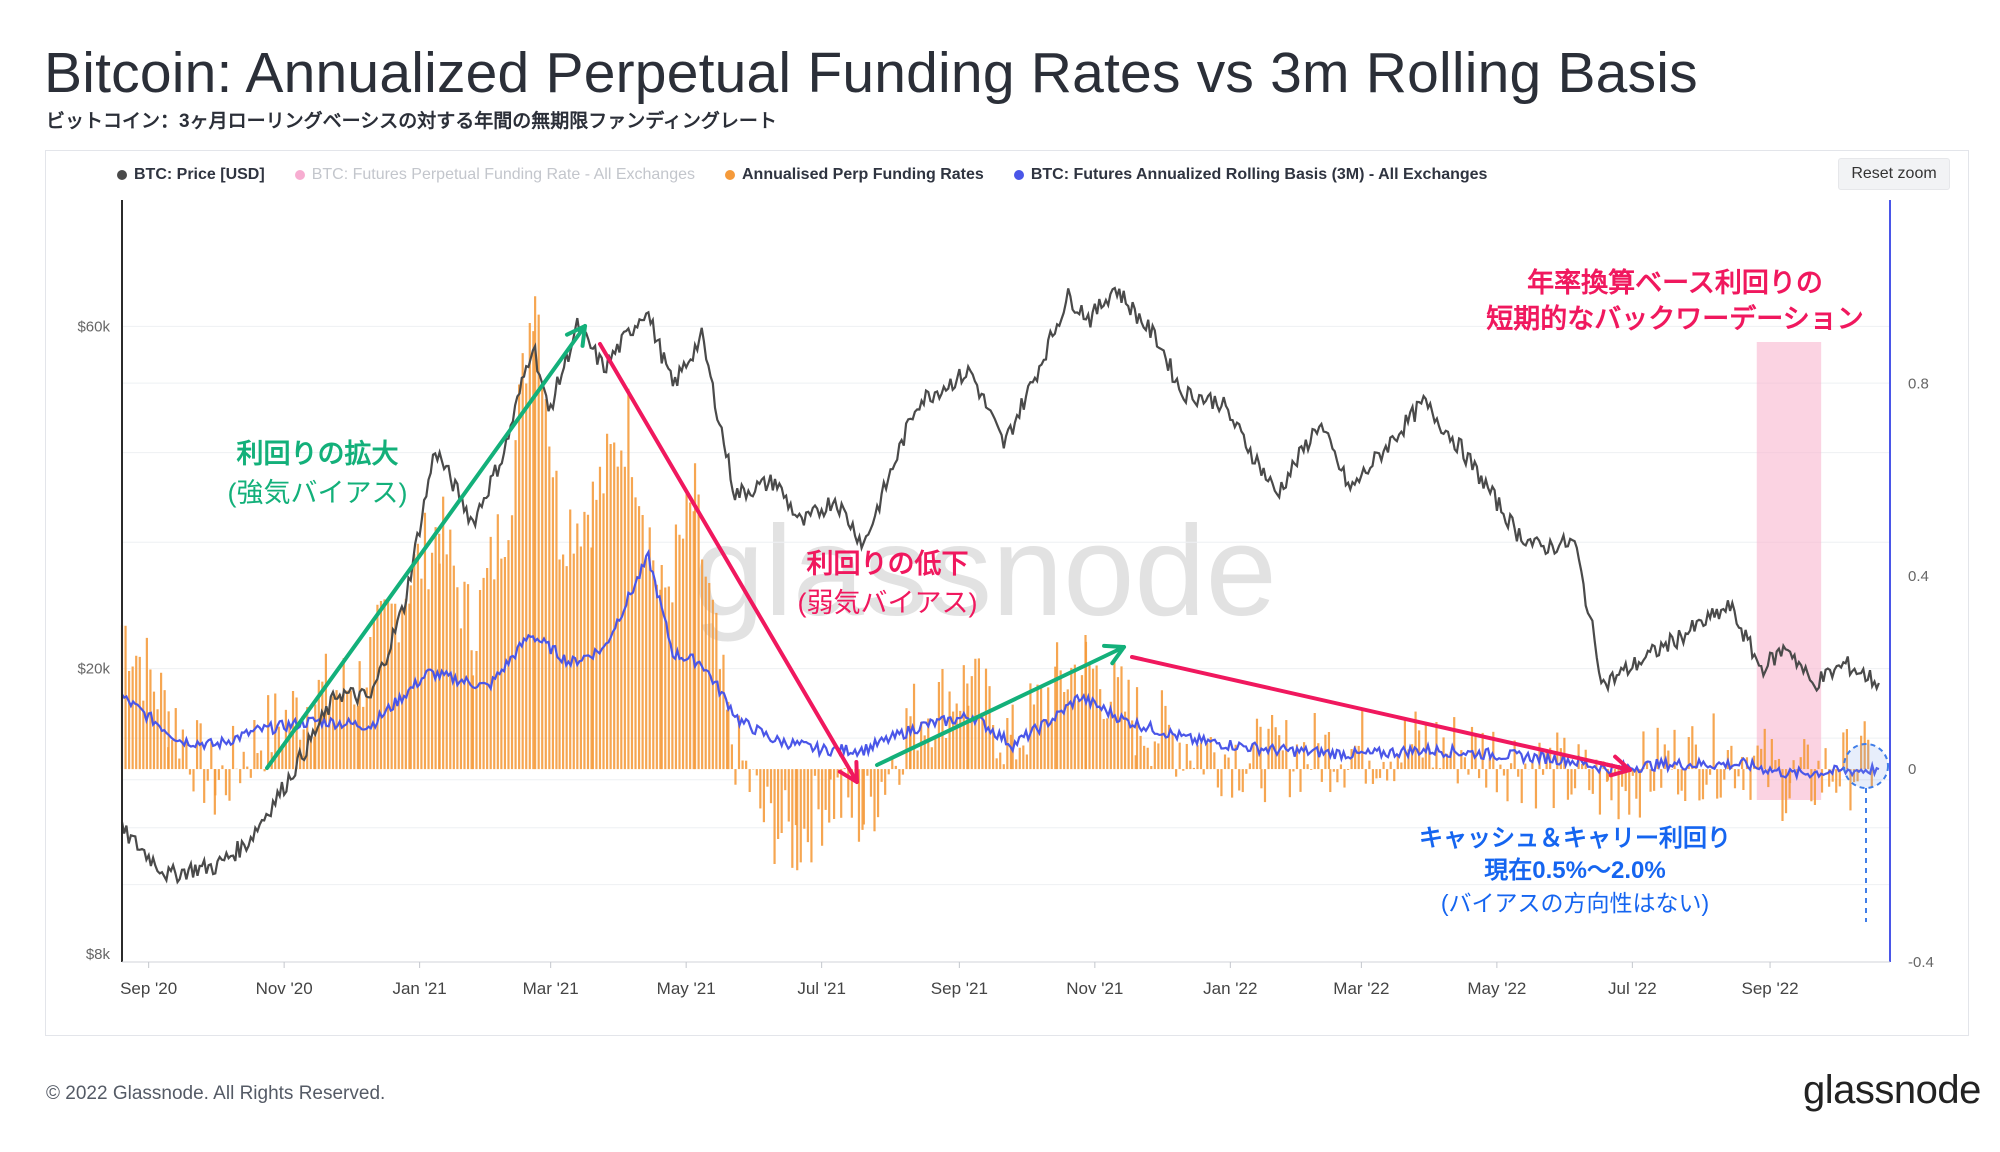 Image resolution: width=2000 pixels, height=1152 pixels. Describe the element at coordinates (1921, 962) in the screenshot. I see `y-right-tick-label: -0.4` at that location.